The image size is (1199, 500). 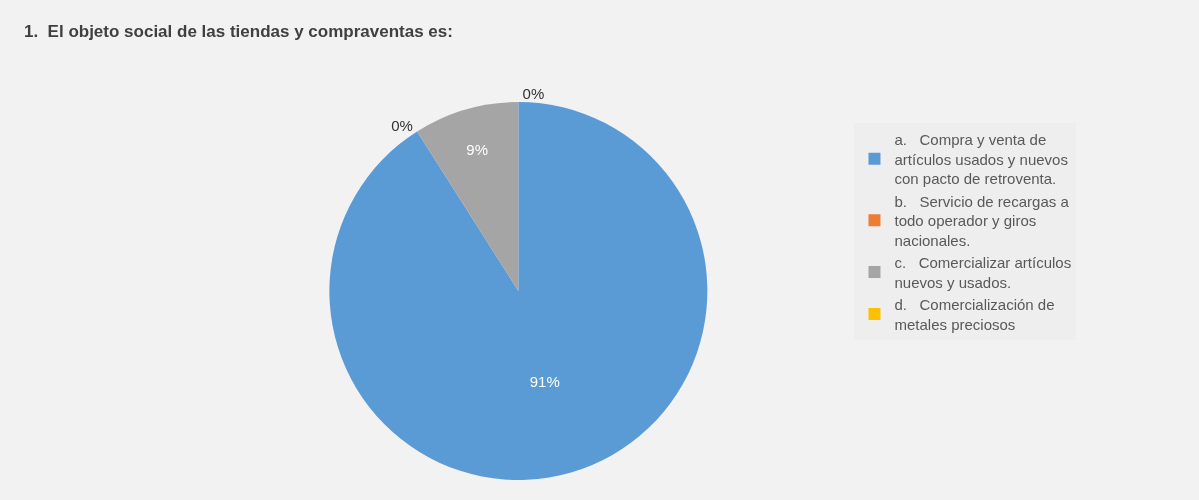 I want to click on legend-label: d. Comercialización de metales preciosos, so click(x=974, y=314).